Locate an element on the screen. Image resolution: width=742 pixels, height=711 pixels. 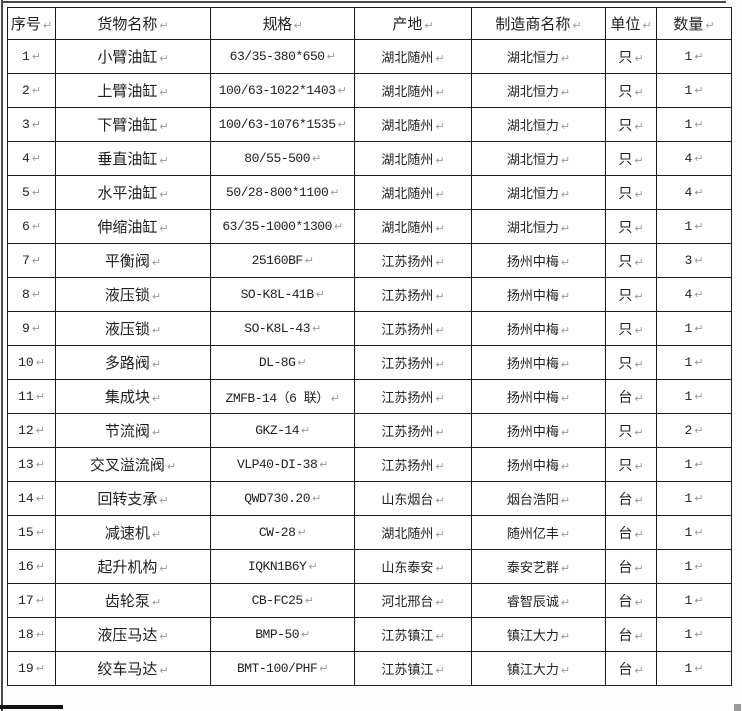
cell-orig: 河北邢台 ↵ is located at coordinates (413, 600).